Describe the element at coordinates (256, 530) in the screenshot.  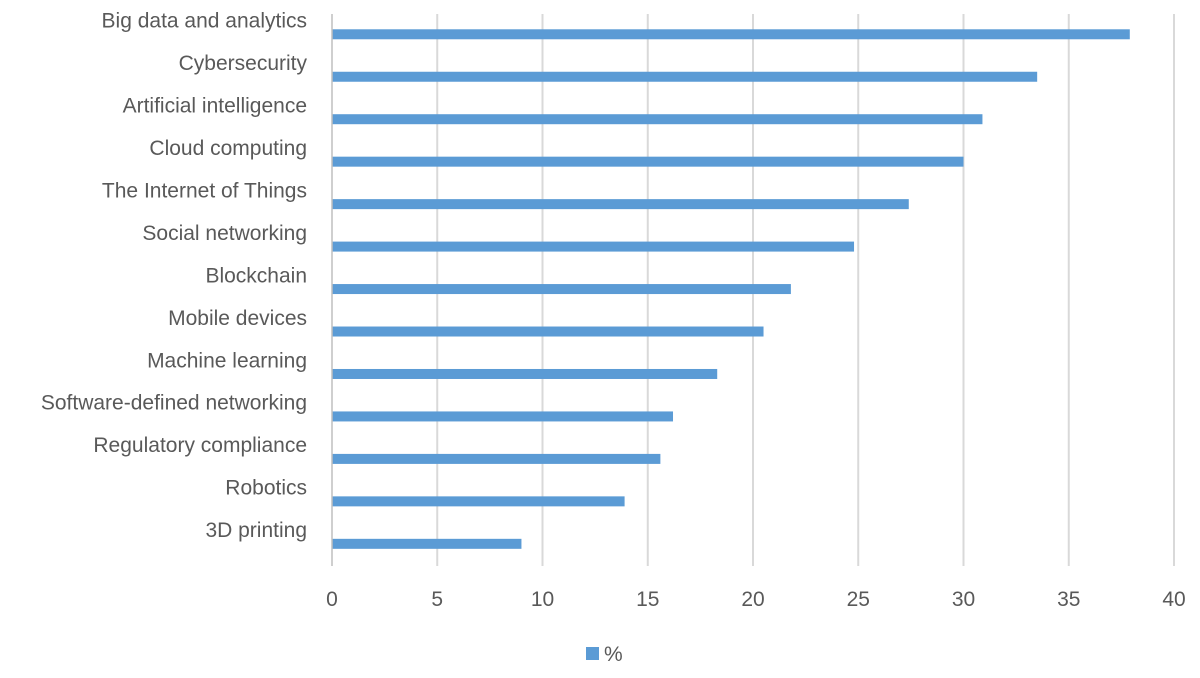
I see `category-label: 3D printing` at that location.